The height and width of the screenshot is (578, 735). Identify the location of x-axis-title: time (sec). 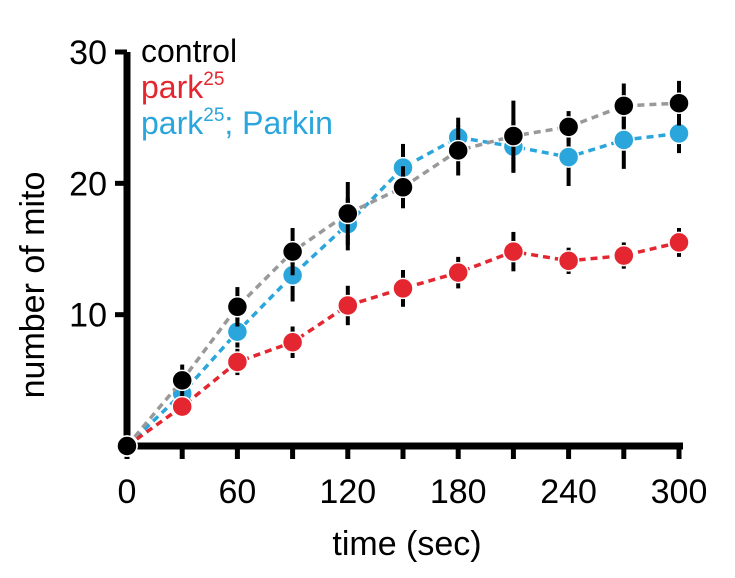
(406, 544).